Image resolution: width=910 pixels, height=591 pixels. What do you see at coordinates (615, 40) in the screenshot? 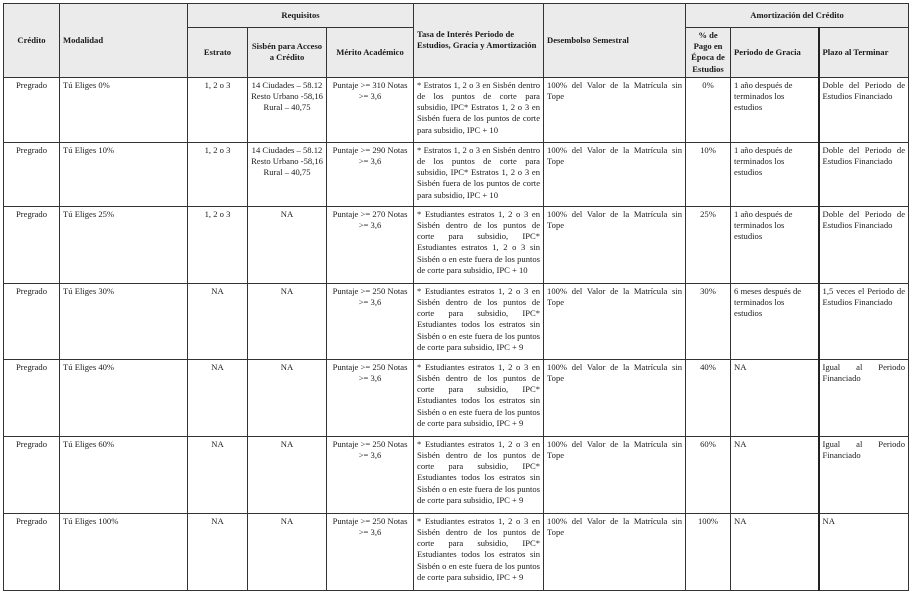
I see `header-desembolso: Desembolso Semestral` at bounding box center [615, 40].